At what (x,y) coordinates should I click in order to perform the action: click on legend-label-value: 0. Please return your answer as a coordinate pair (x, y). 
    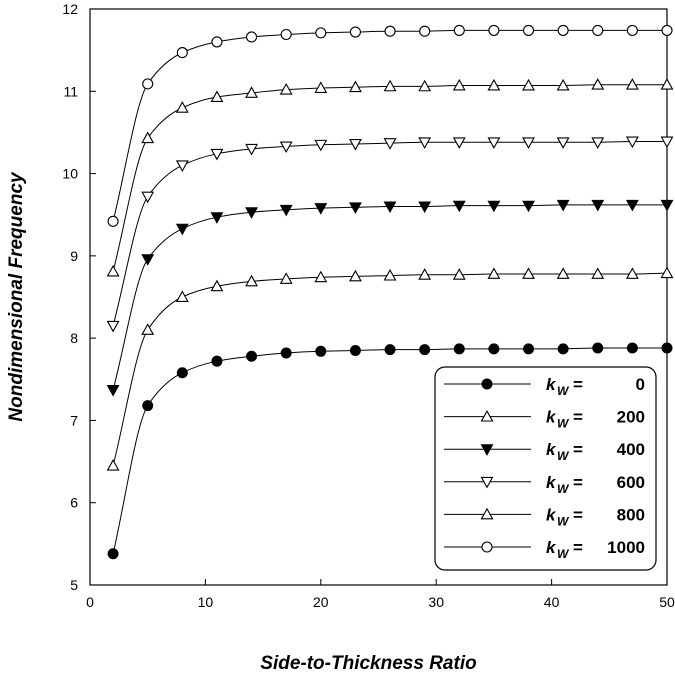
    Looking at the image, I should click on (640, 384).